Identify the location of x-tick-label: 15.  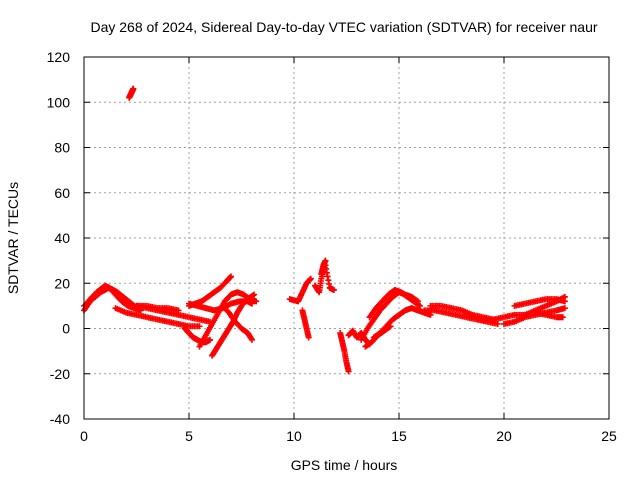
(399, 436).